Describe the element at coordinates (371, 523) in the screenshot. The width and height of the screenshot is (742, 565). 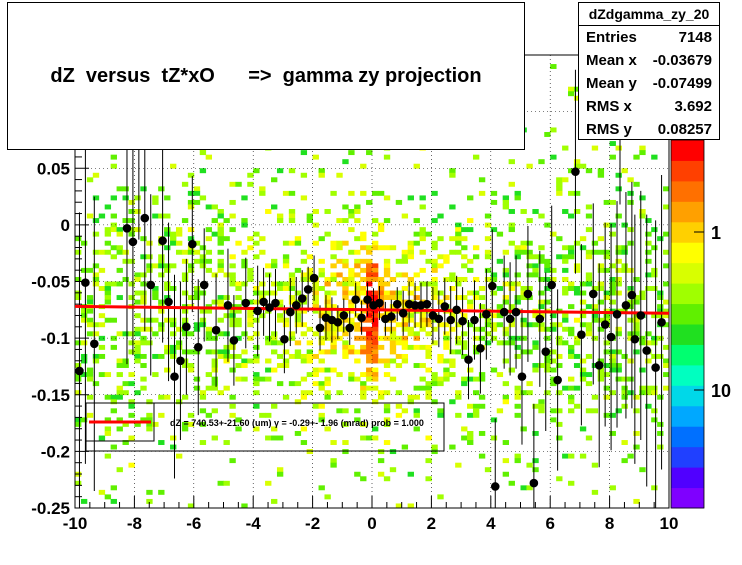
I see `x-tick-labels: -10 -8 -6 -4 -2 0 2 4 6 8 10` at that location.